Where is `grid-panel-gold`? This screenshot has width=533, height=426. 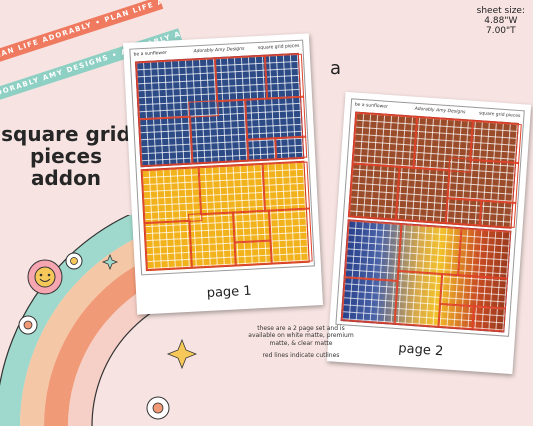
grid-panel-gold is located at coordinates (226, 216).